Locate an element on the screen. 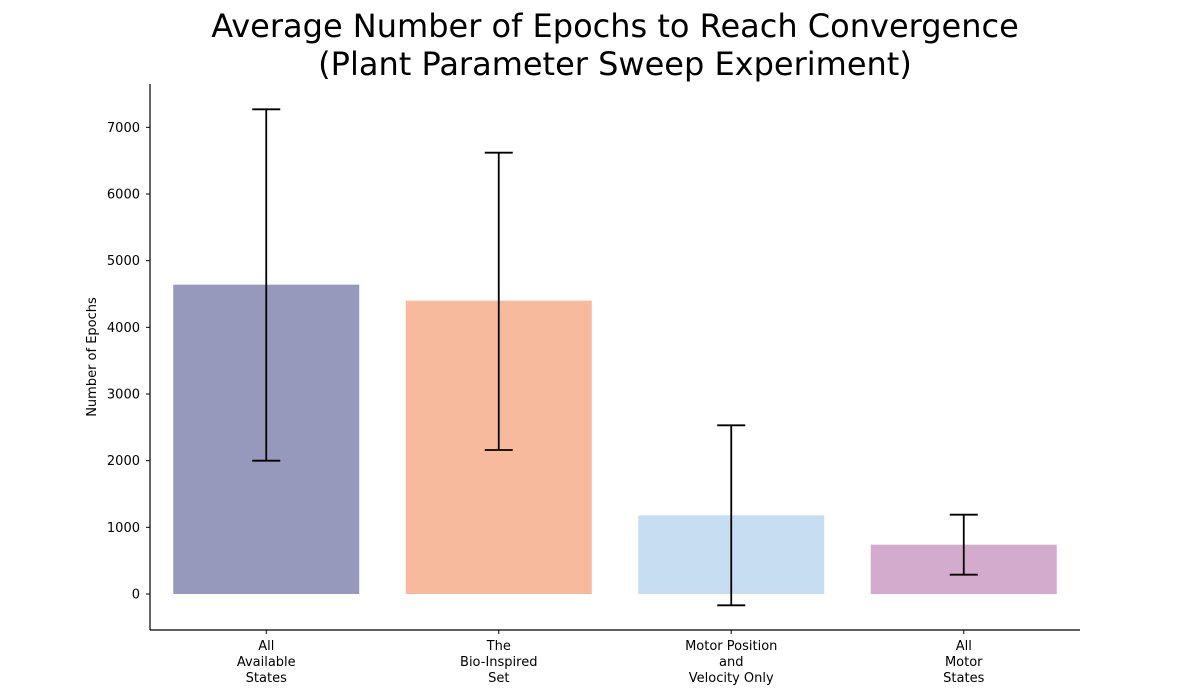  y-tick-label: 5000 is located at coordinates (123, 261).